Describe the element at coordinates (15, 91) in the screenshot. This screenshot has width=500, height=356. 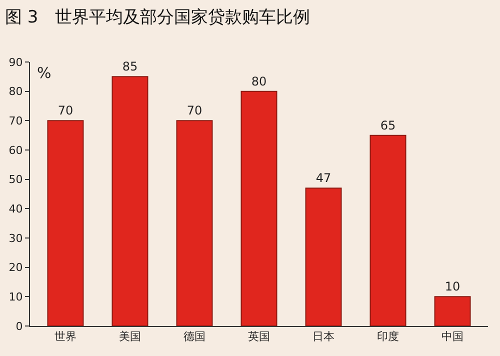
I see `y-tick-label: 80` at that location.